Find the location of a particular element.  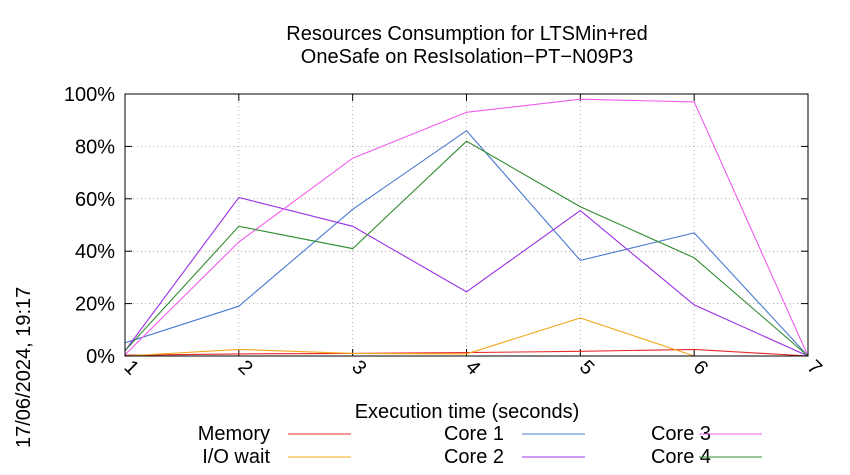

legend-label: I/O wait is located at coordinates (236, 457).